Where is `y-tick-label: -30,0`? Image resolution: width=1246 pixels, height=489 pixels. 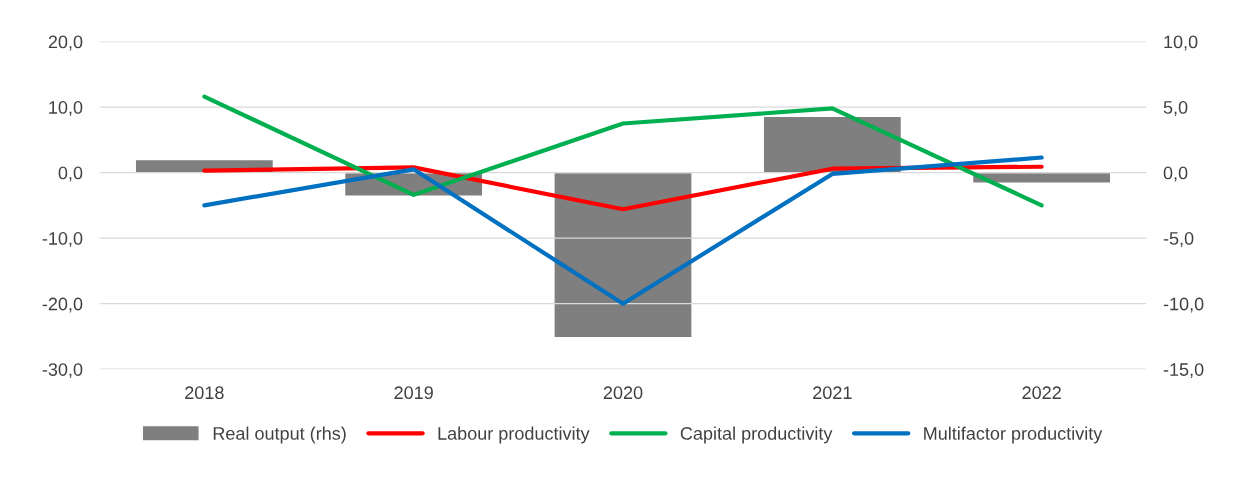
y-tick-label: -30,0 is located at coordinates (62, 371).